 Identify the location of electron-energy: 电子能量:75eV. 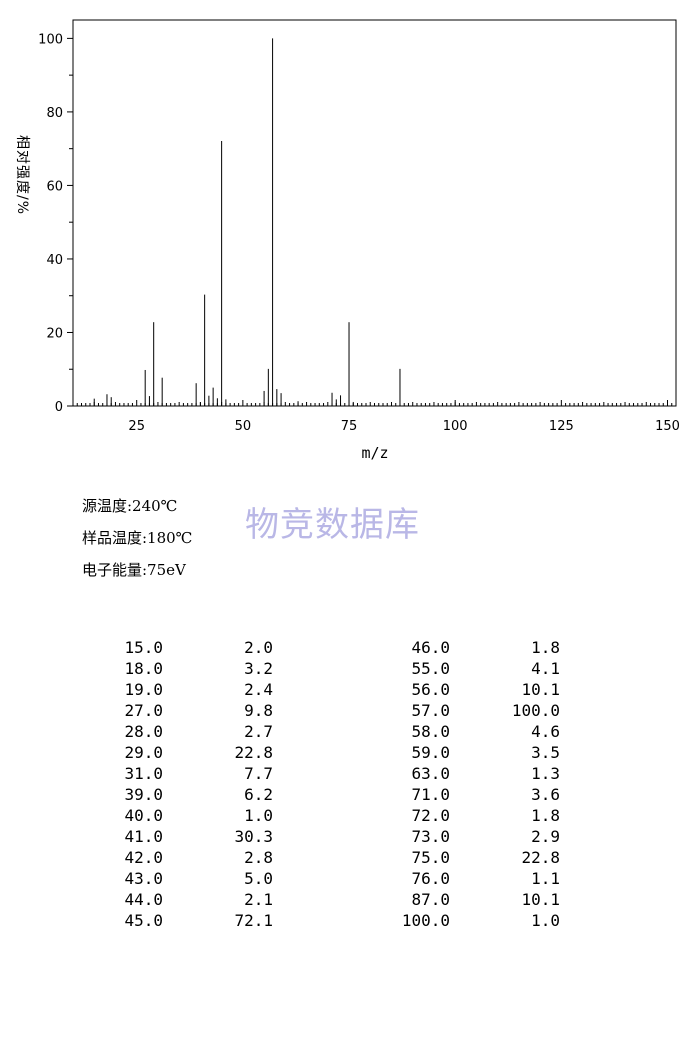
(134, 570).